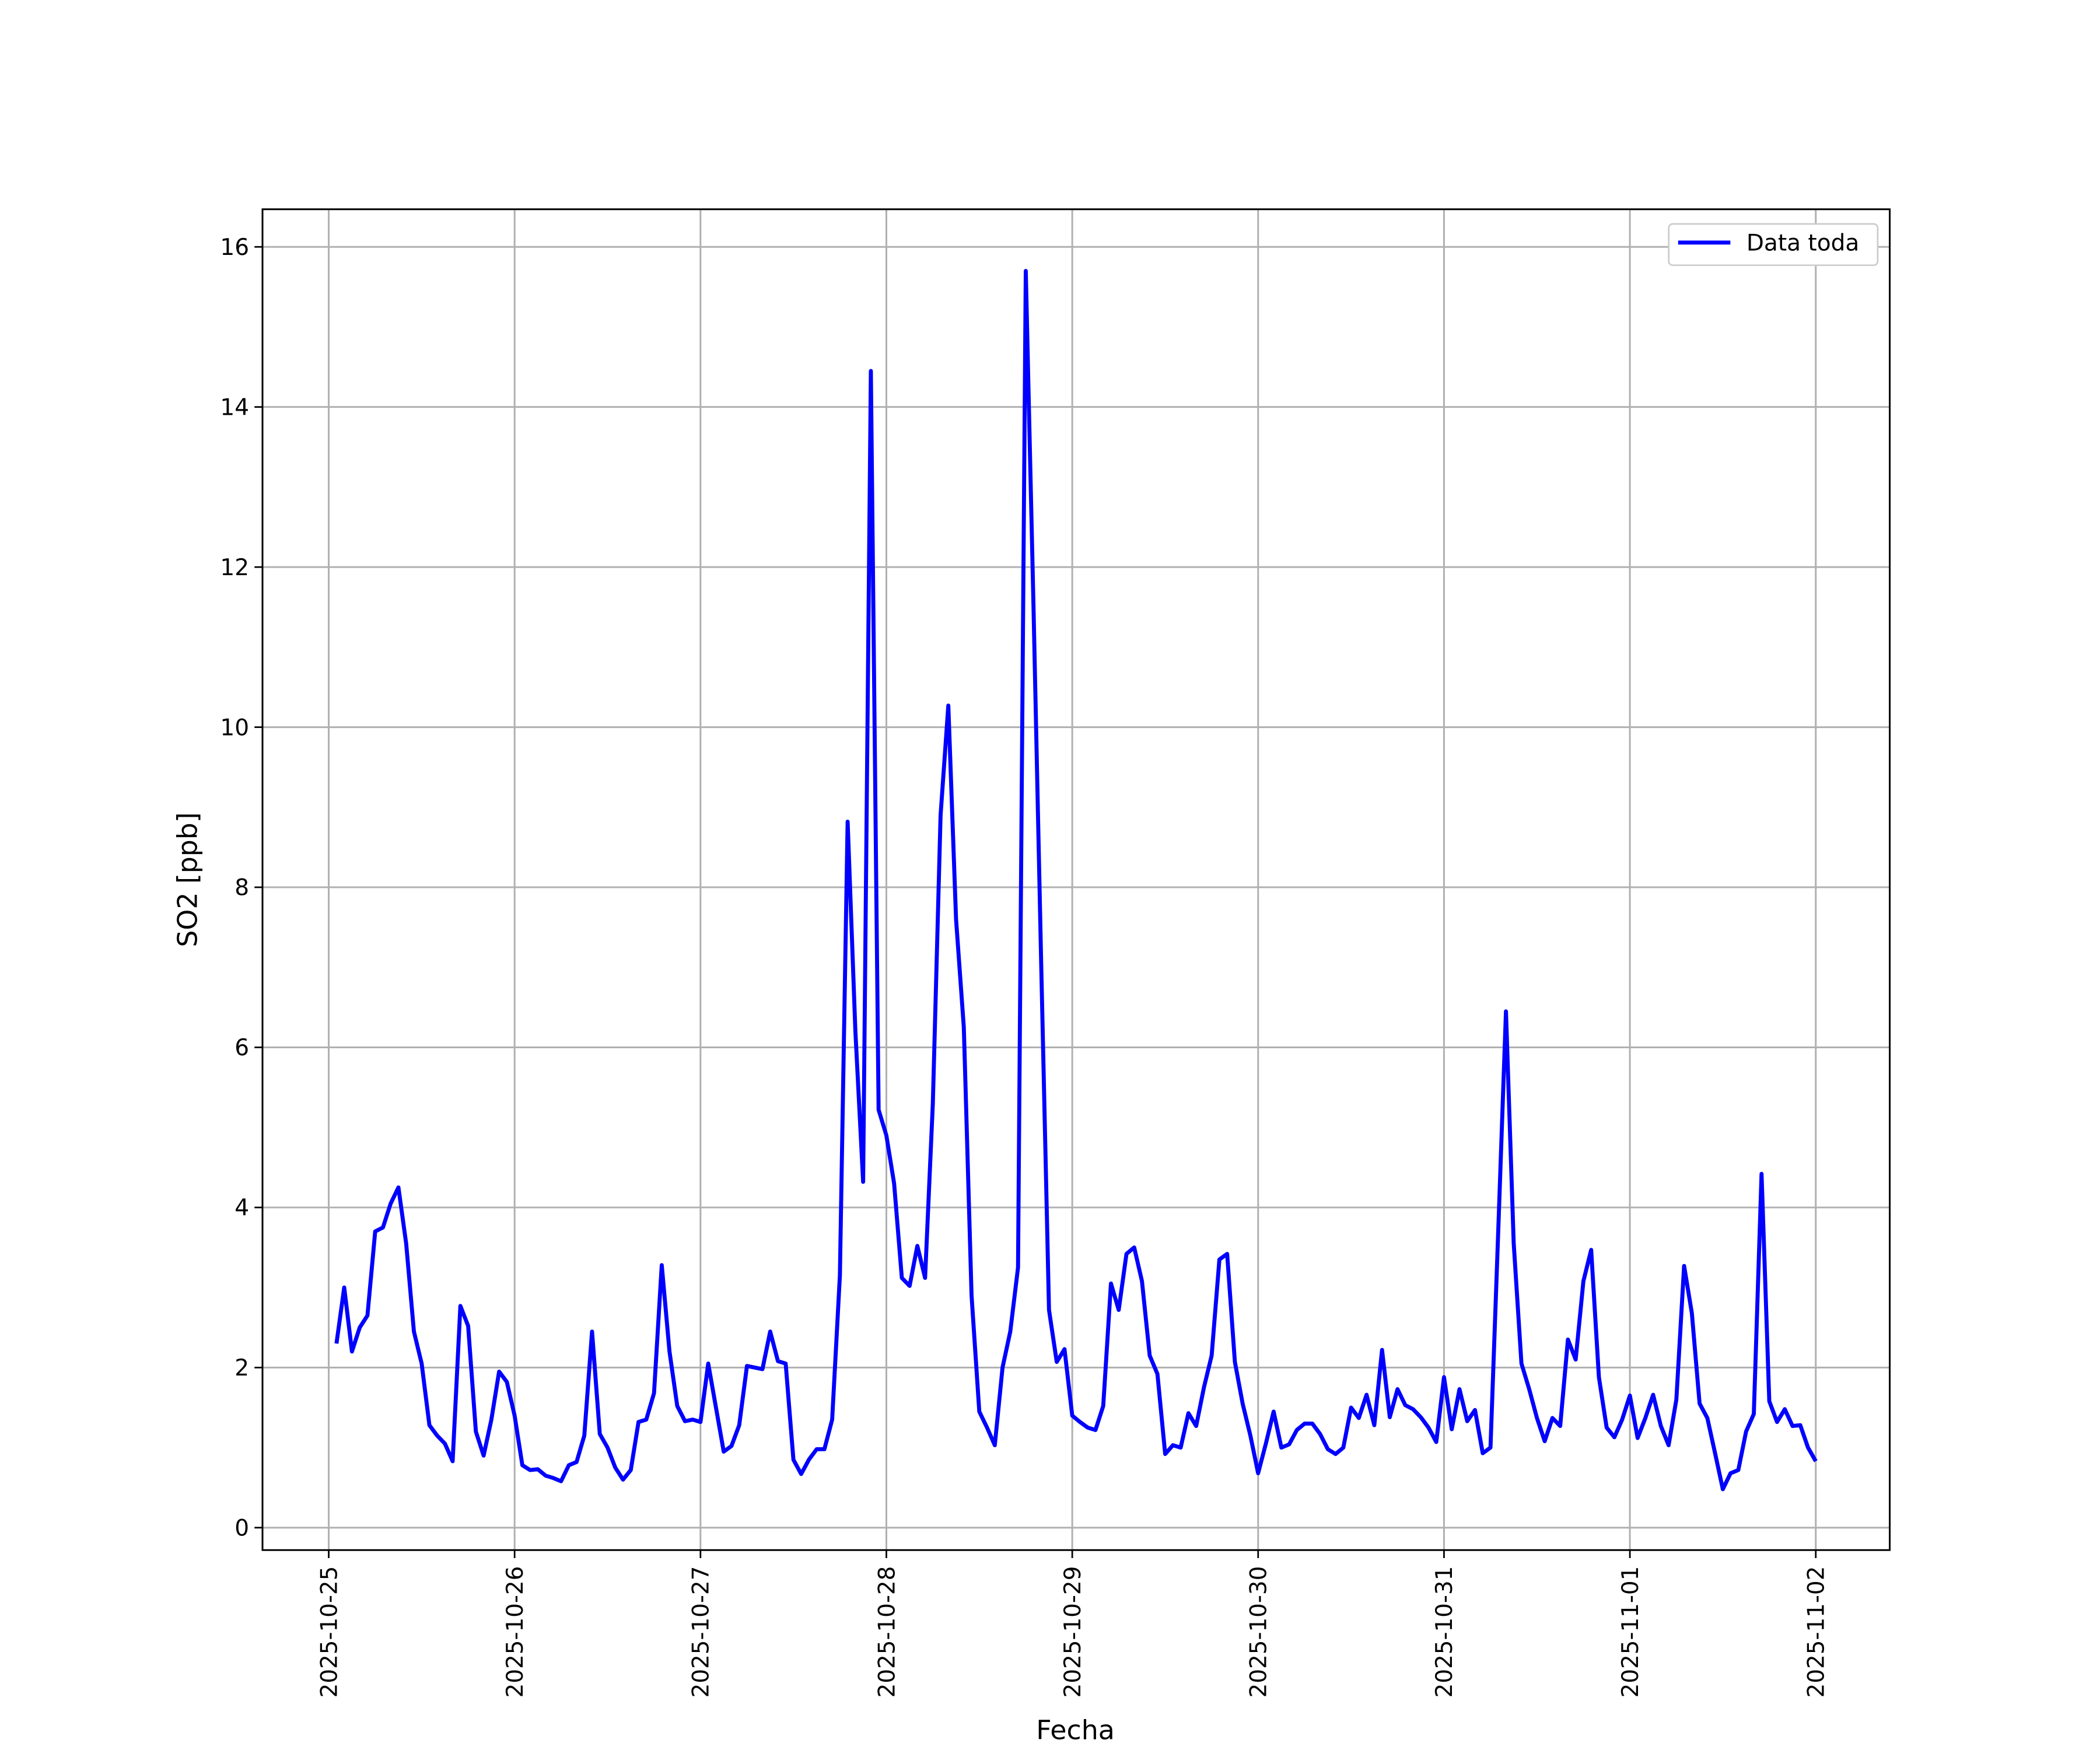 This screenshot has width=2100, height=1750. Describe the element at coordinates (1075, 1730) in the screenshot. I see `x-axis-label: Fecha` at that location.